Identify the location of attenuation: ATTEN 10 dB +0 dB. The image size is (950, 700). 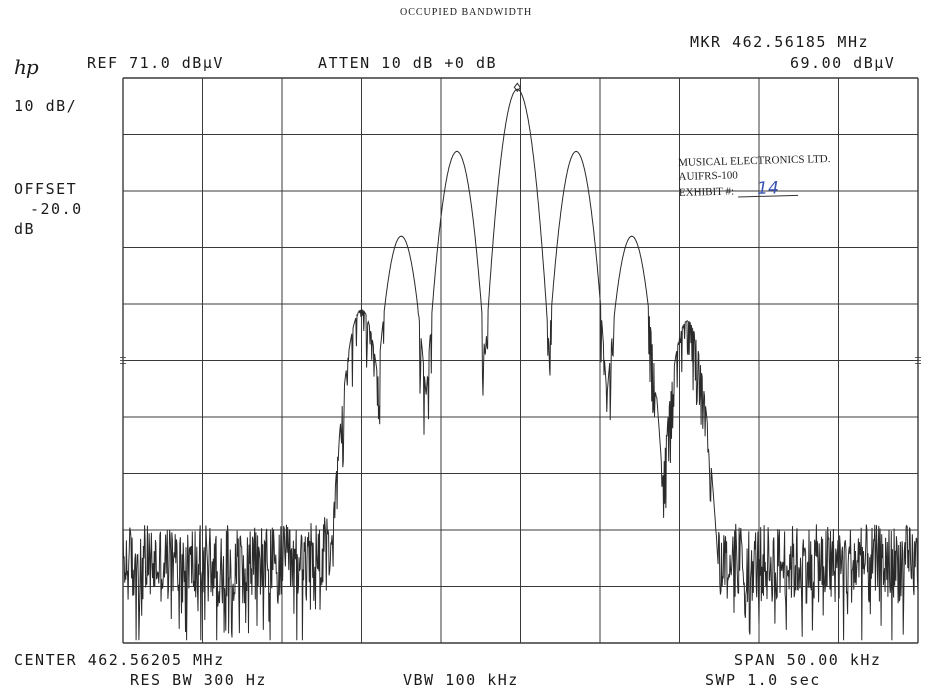
(408, 63).